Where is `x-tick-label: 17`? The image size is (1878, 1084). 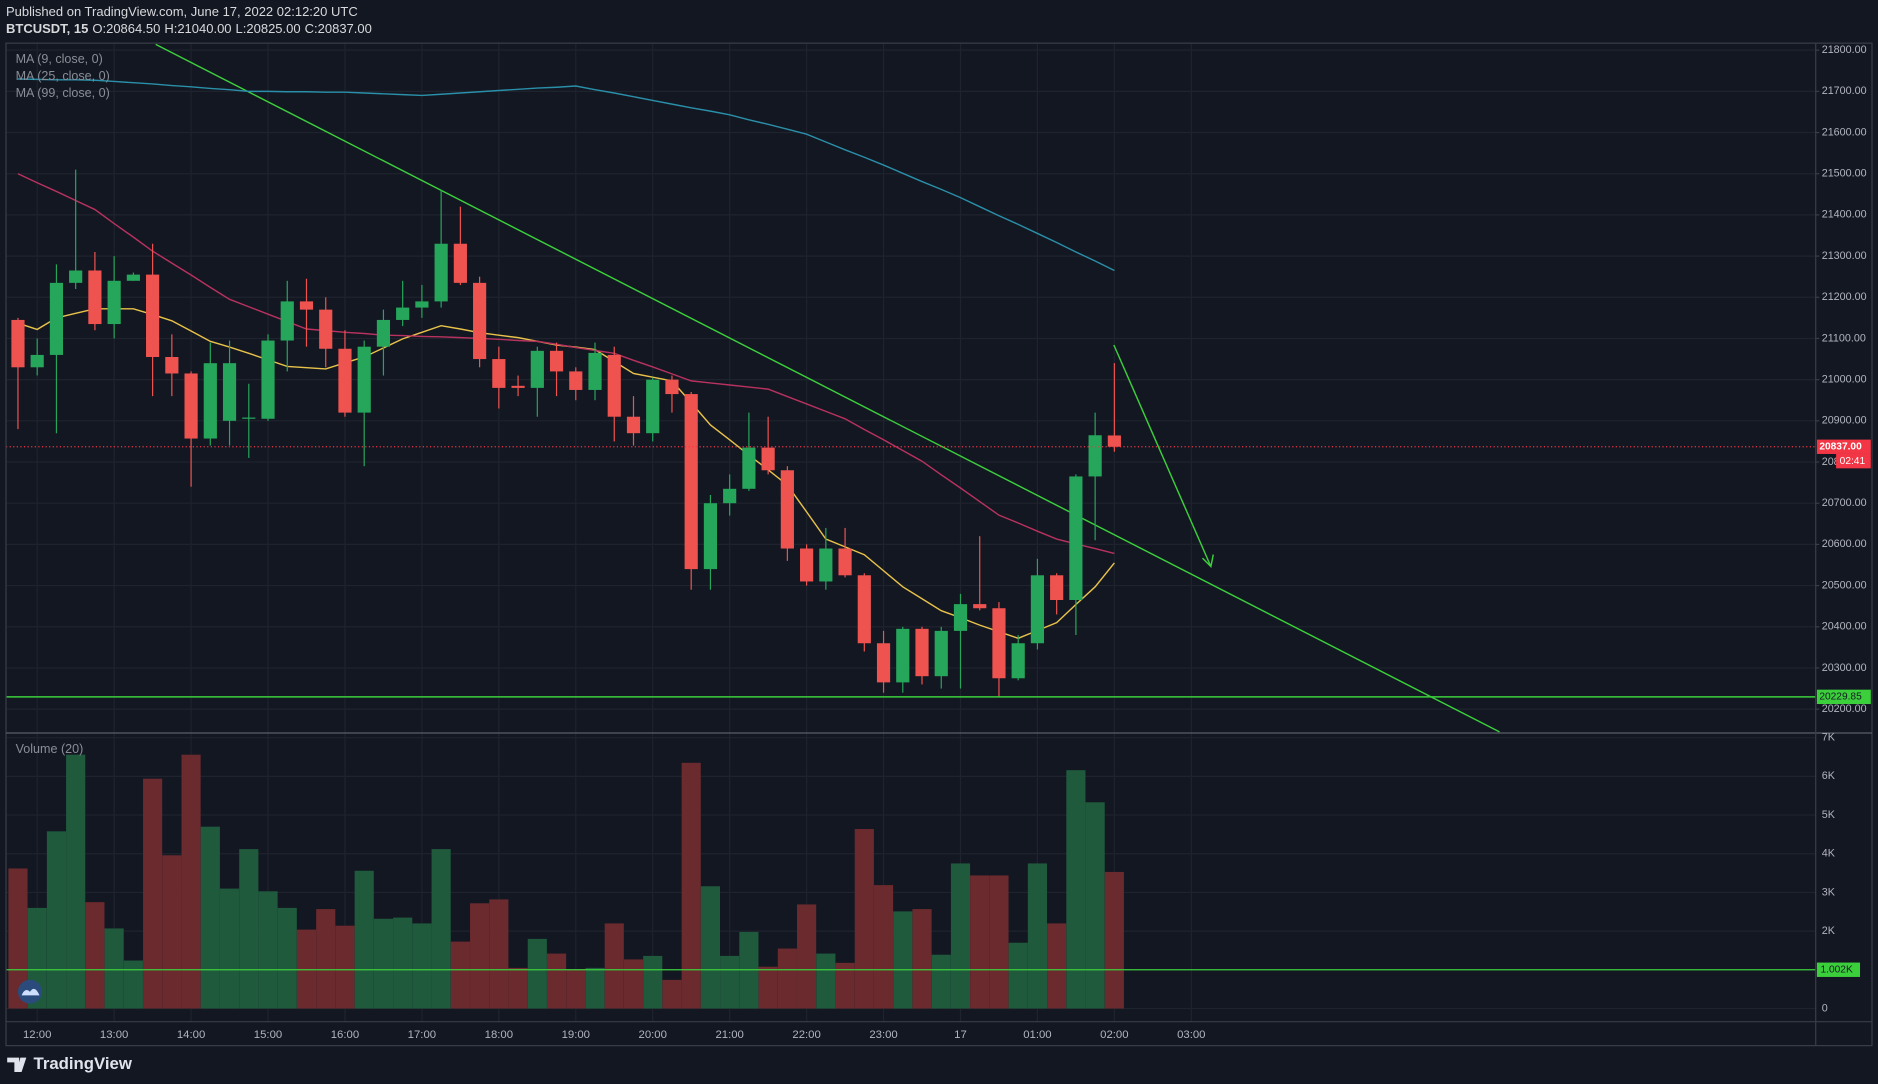
x-tick-label: 17 is located at coordinates (960, 1035).